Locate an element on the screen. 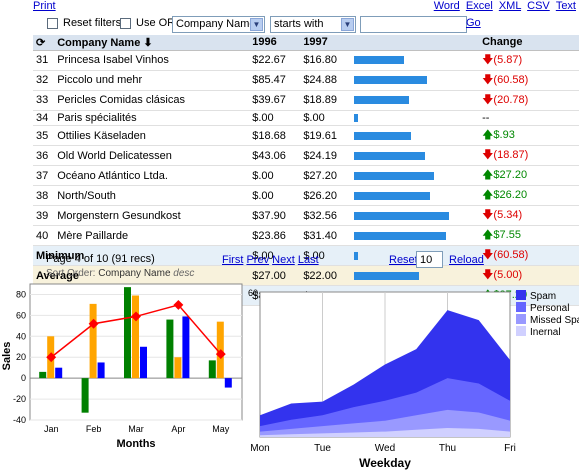 The height and width of the screenshot is (472, 579). go-link: Go is located at coordinates (473, 23).